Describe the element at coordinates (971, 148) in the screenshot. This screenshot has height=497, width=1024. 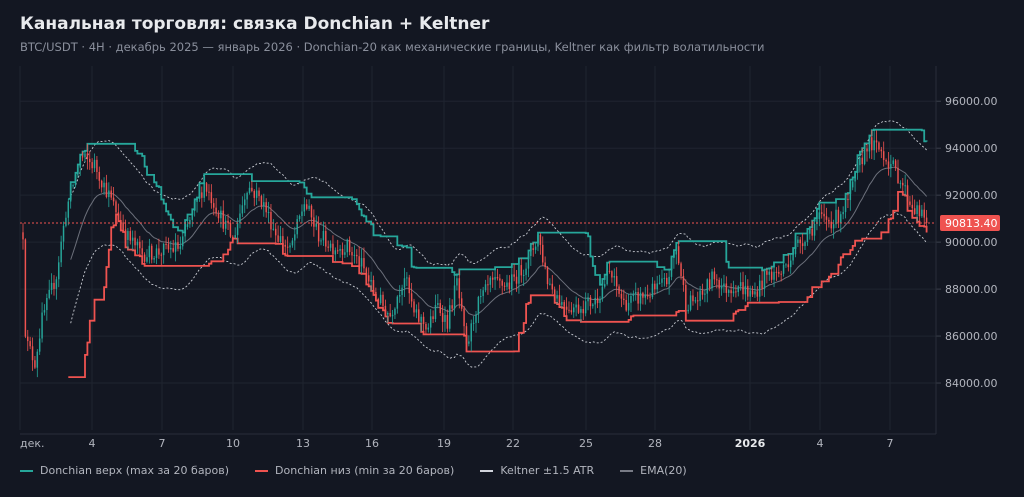
I see `y-tick-label: 94000.00` at that location.